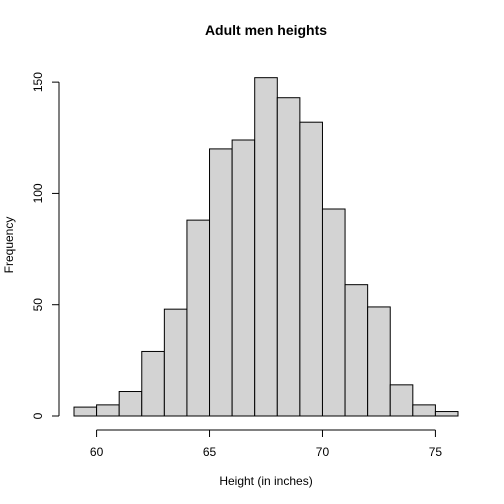 Image resolution: width=504 pixels, height=504 pixels. Describe the element at coordinates (265, 481) in the screenshot. I see `x-axis-label: Height (in inches)` at that location.